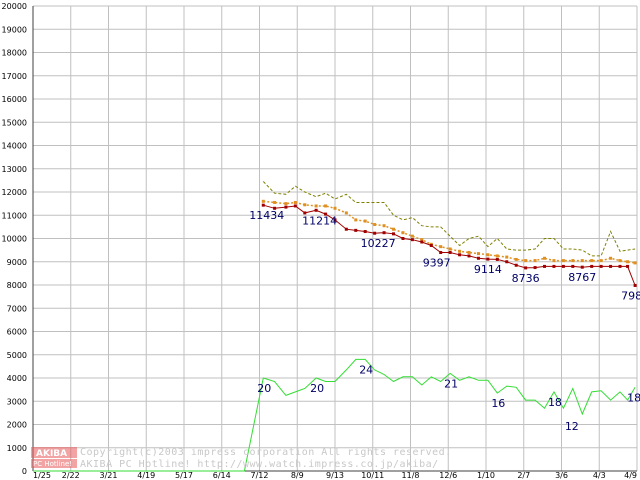 This screenshot has height=480, width=640. I want to click on data-label: 9114, so click(488, 269).